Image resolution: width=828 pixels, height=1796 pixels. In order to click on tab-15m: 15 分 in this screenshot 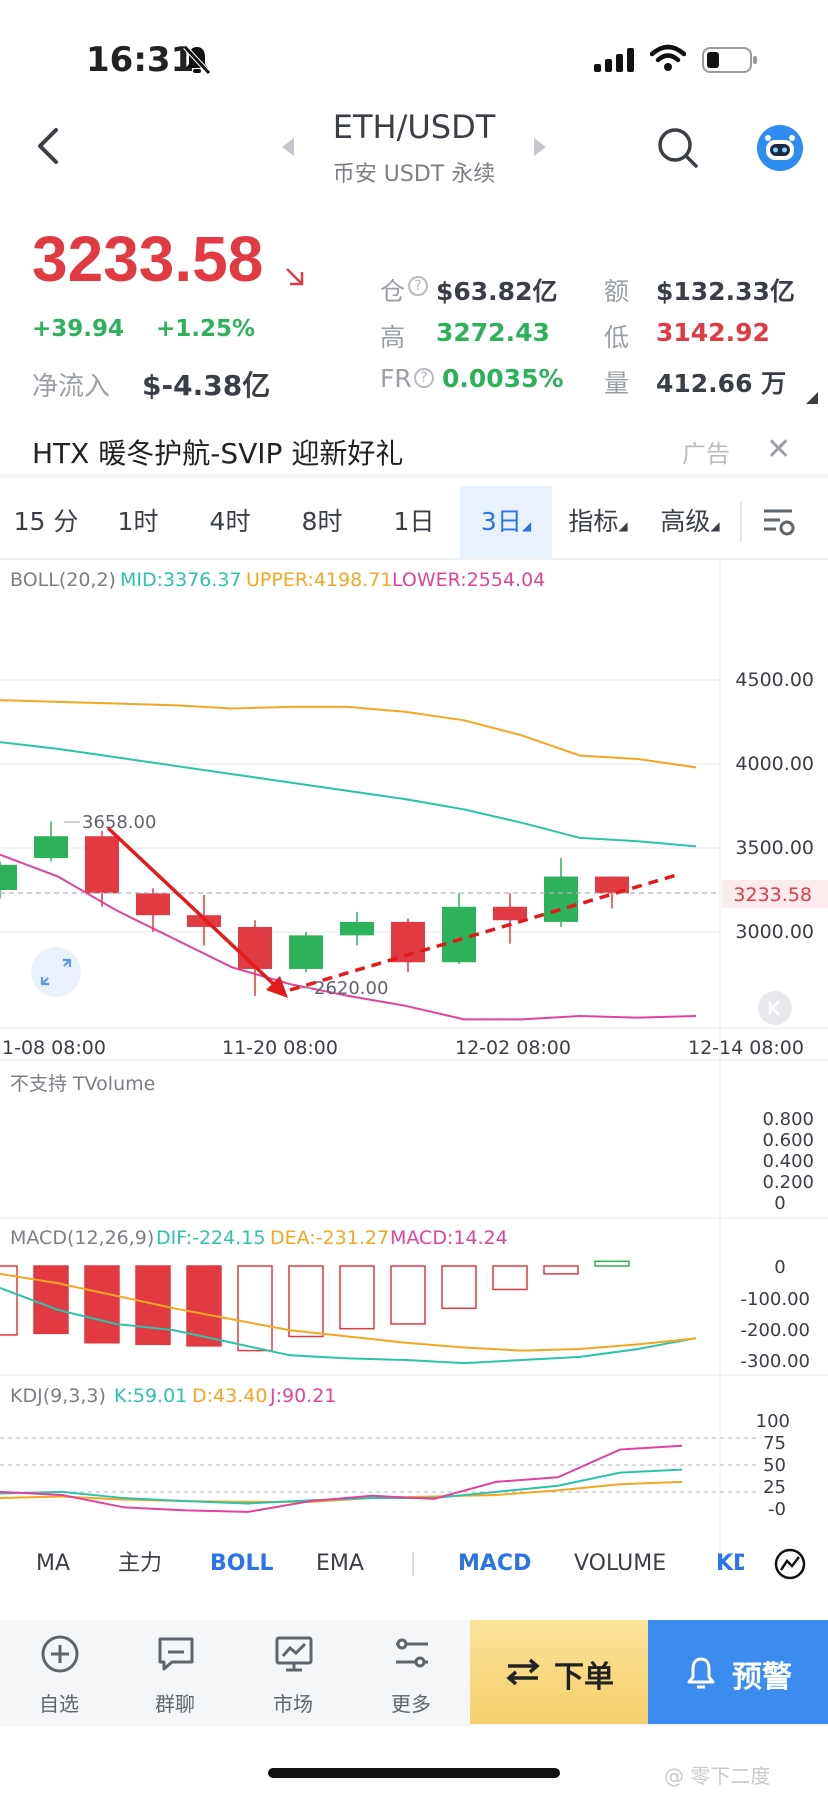, I will do `click(46, 521)`.